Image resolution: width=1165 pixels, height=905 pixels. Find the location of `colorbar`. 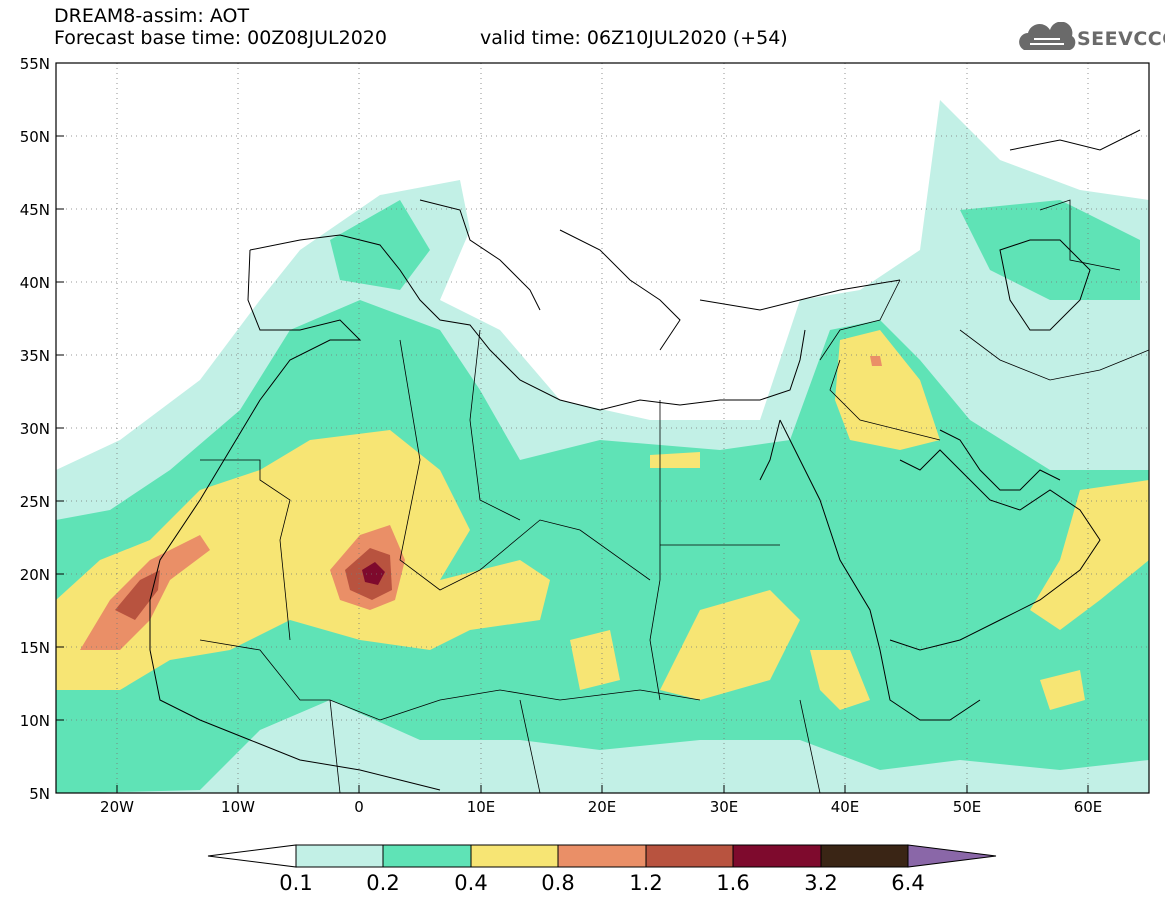

colorbar is located at coordinates (602, 856).